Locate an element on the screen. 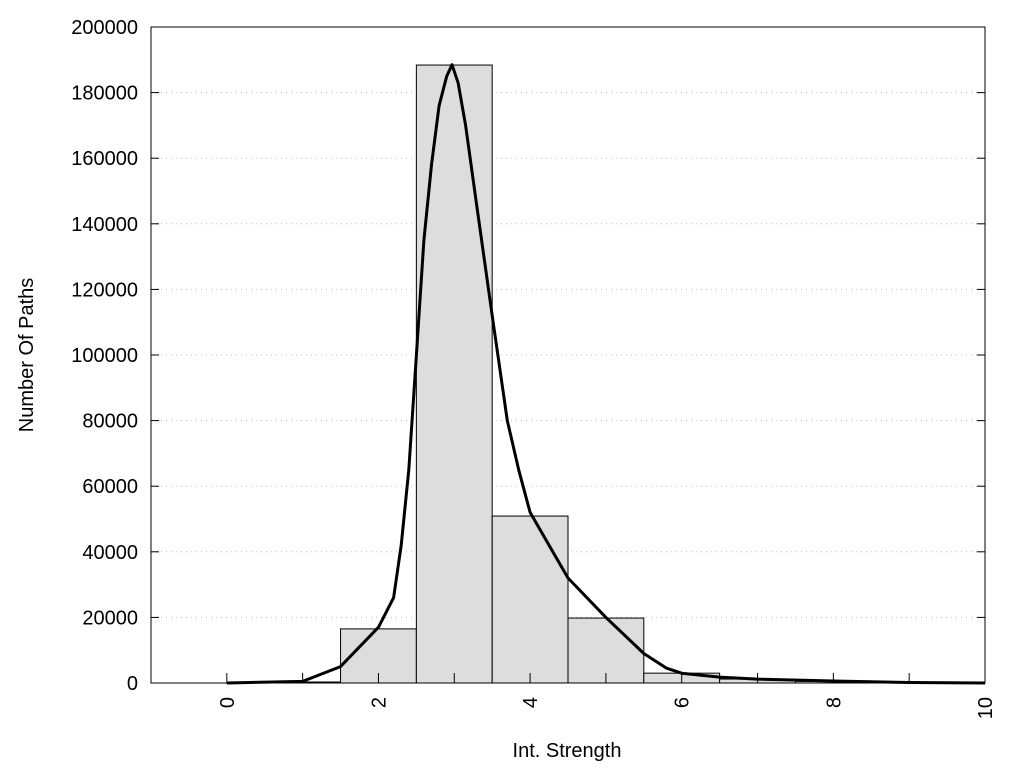 The height and width of the screenshot is (773, 1024). y-tick-label: 0 is located at coordinates (132, 684).